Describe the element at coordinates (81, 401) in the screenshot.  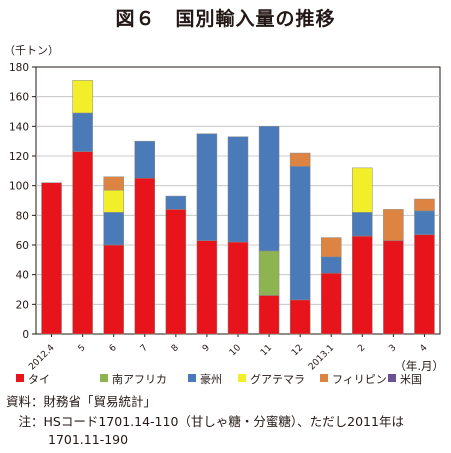
I see `source-note: 資料：財務省「貿易統計」` at that location.